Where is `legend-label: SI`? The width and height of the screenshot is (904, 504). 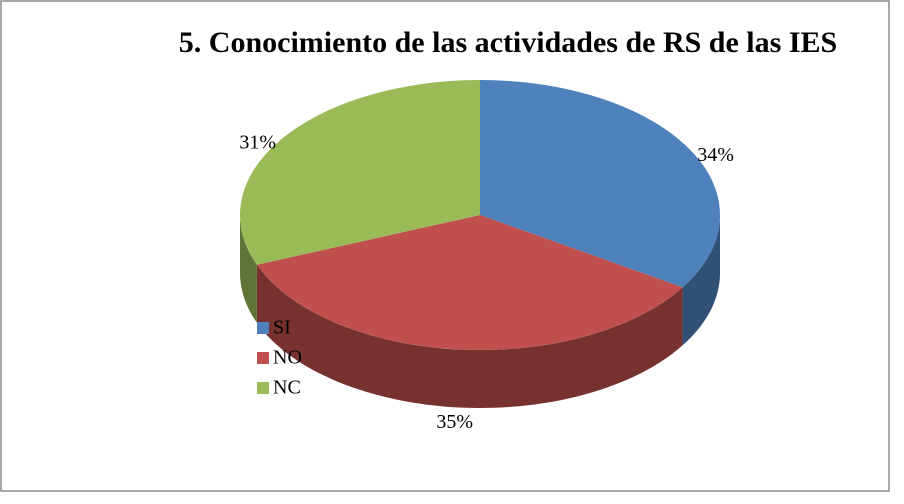 legend-label: SI is located at coordinates (282, 328).